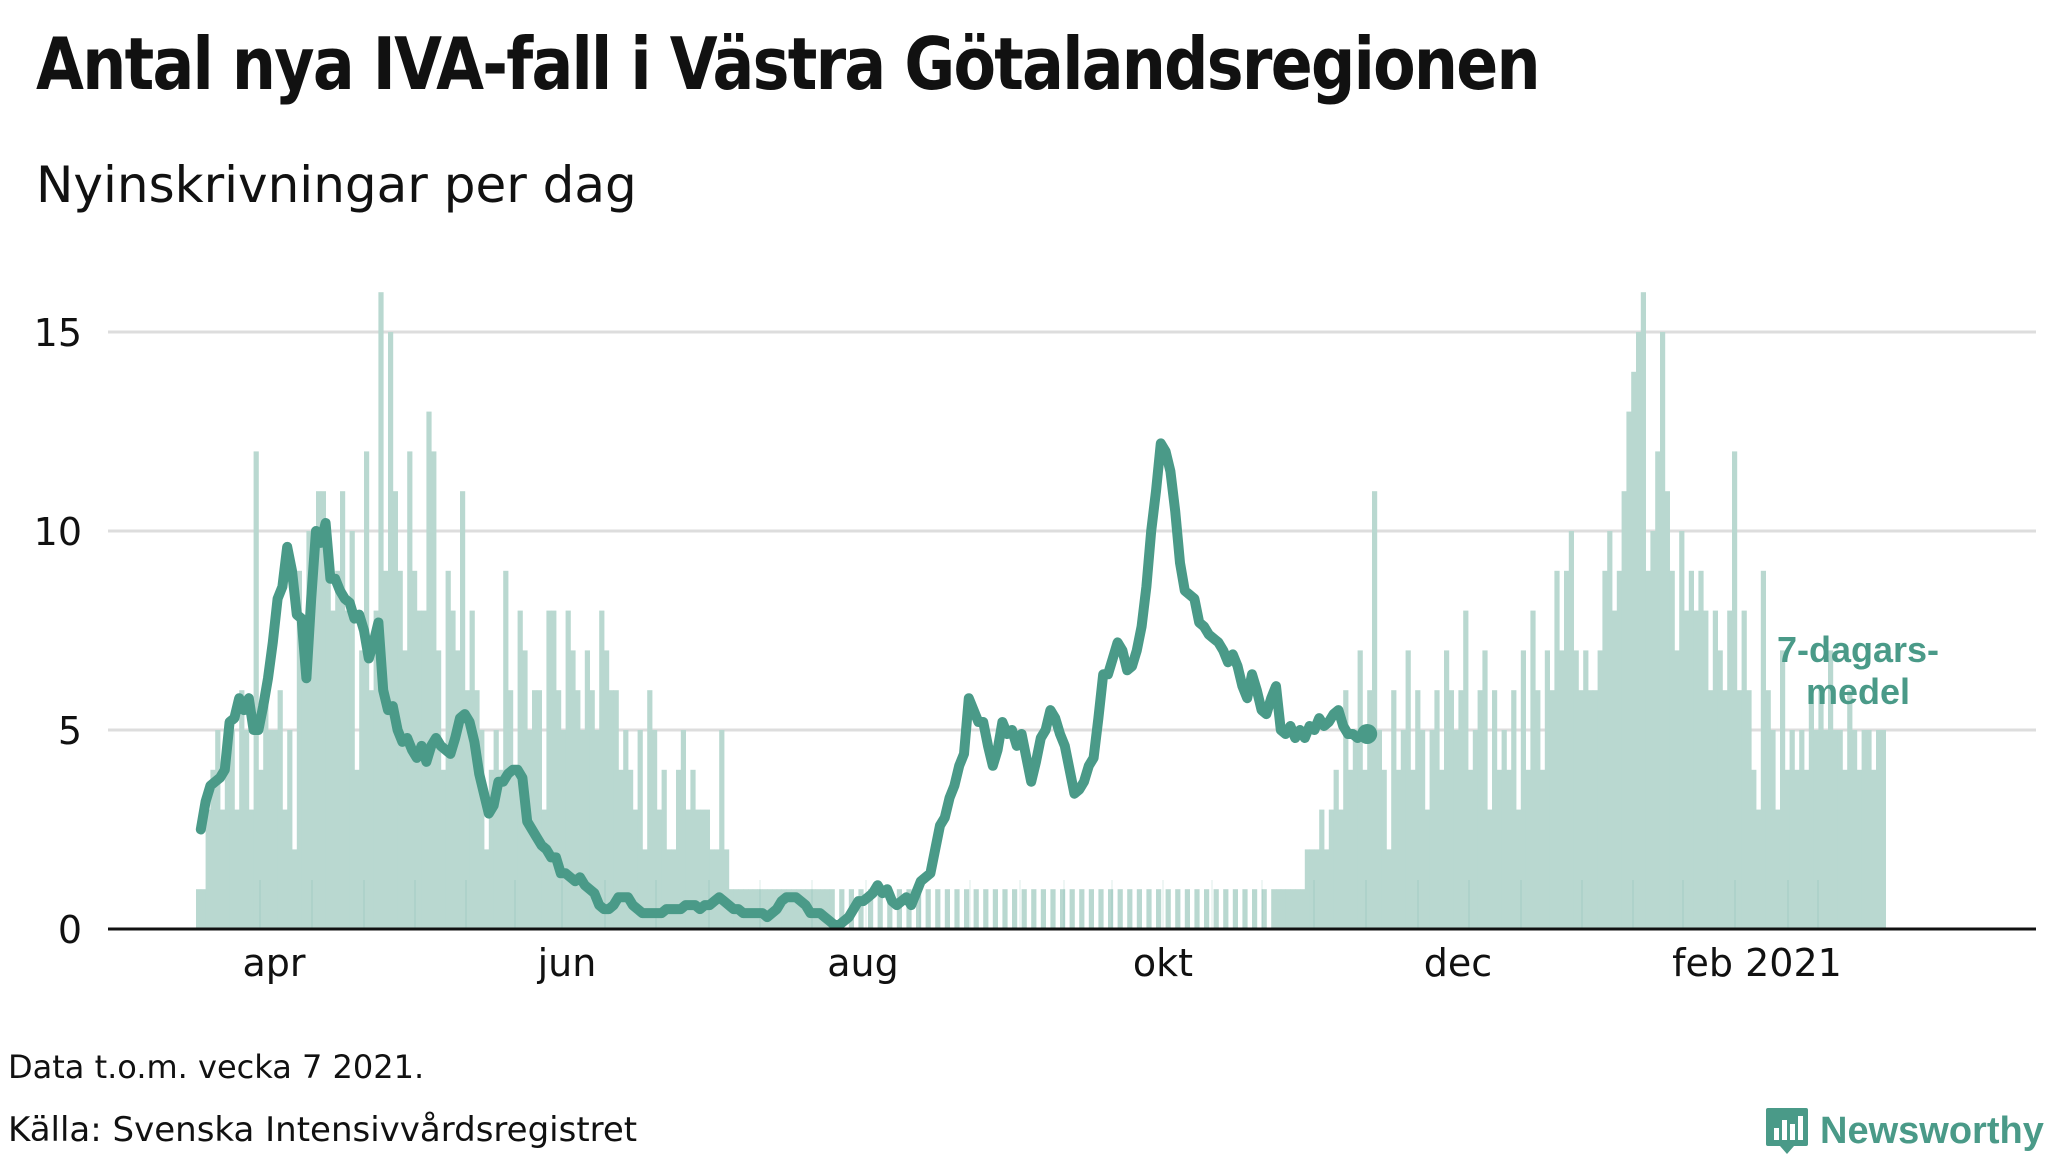  What do you see at coordinates (567, 963) in the screenshot?
I see `x-tick-label: jun` at bounding box center [567, 963].